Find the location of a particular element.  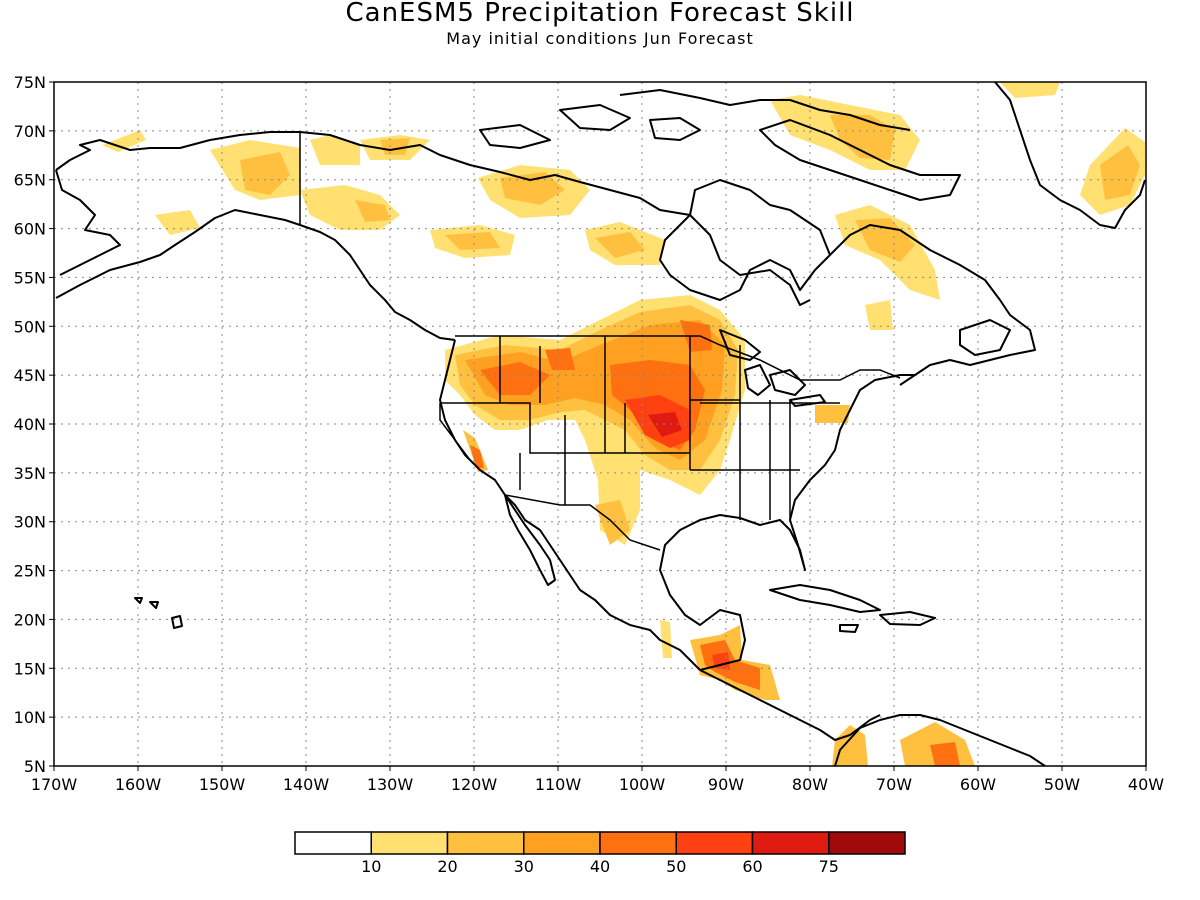

coastline-arctic-islands is located at coordinates (695, 119).